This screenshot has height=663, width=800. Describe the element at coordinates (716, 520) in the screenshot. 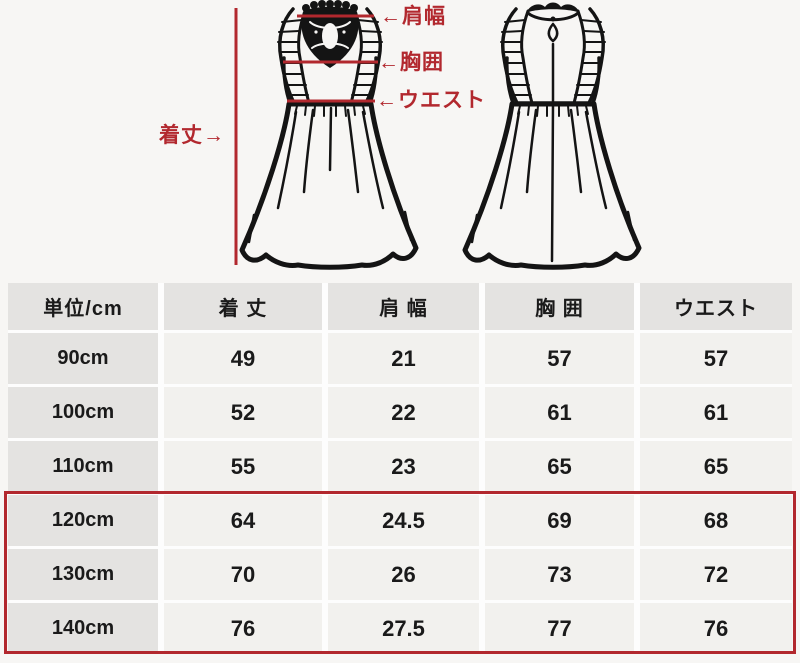

I see `value-cell: 68` at that location.